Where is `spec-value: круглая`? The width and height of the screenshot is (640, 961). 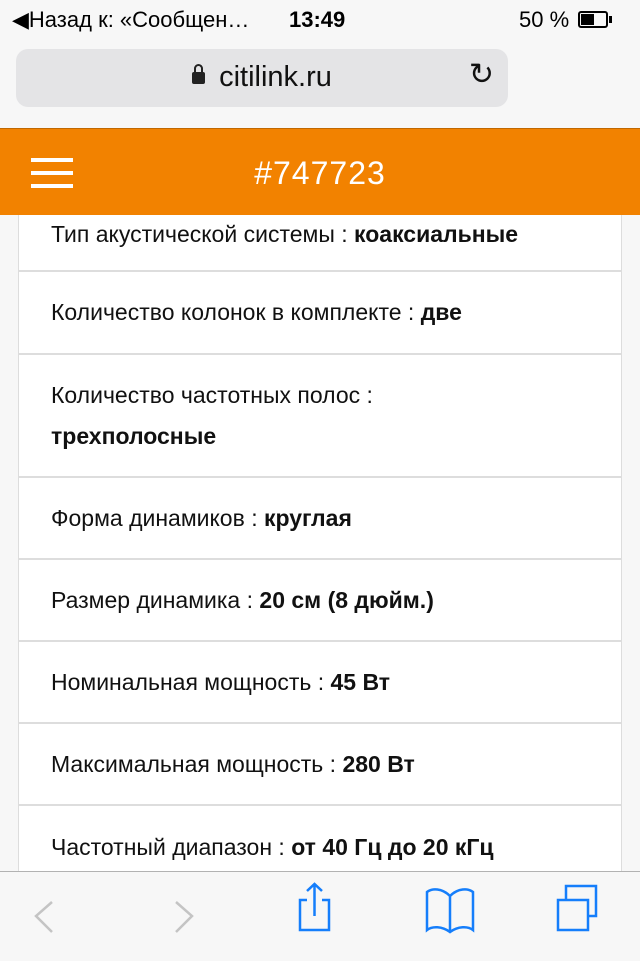 spec-value: круглая is located at coordinates (308, 517).